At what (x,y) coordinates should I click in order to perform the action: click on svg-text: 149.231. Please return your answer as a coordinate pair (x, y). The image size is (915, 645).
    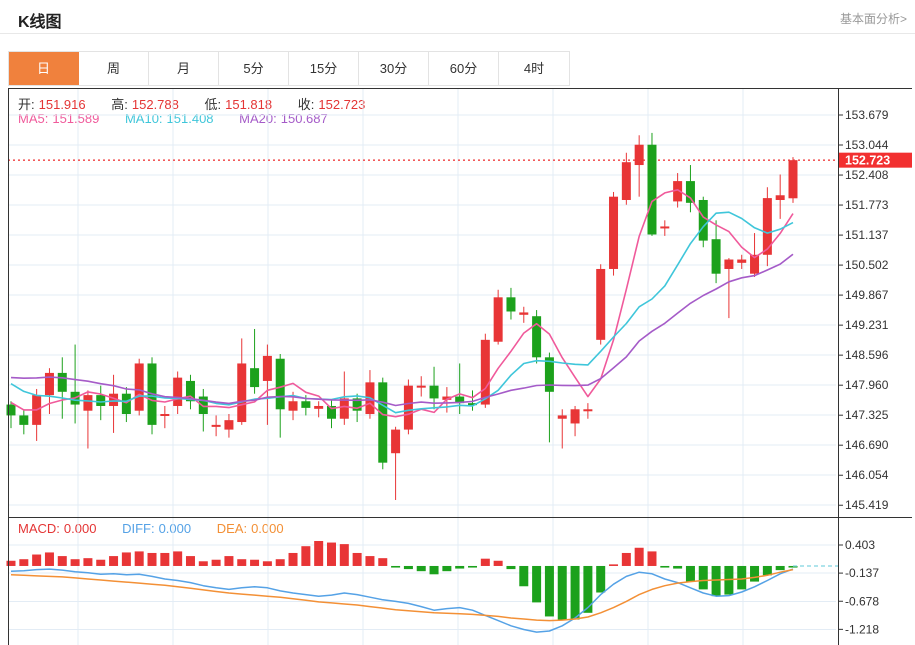
    Looking at the image, I should click on (867, 325).